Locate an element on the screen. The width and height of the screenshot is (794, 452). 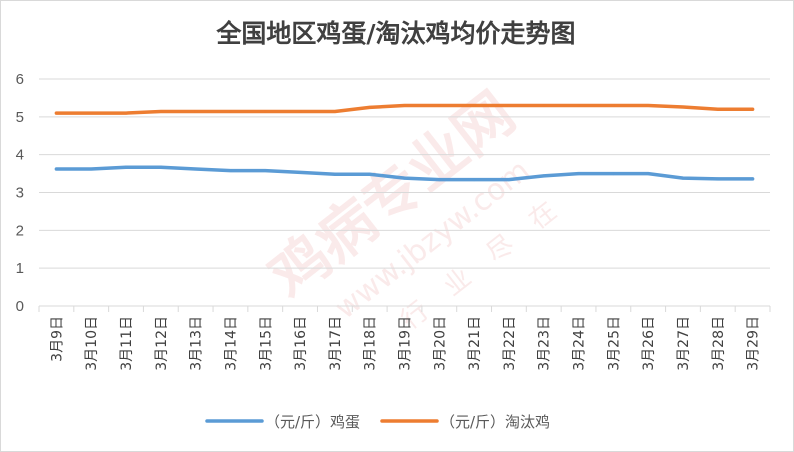
x-tick-label: 3月9日 is located at coordinates (57, 339).